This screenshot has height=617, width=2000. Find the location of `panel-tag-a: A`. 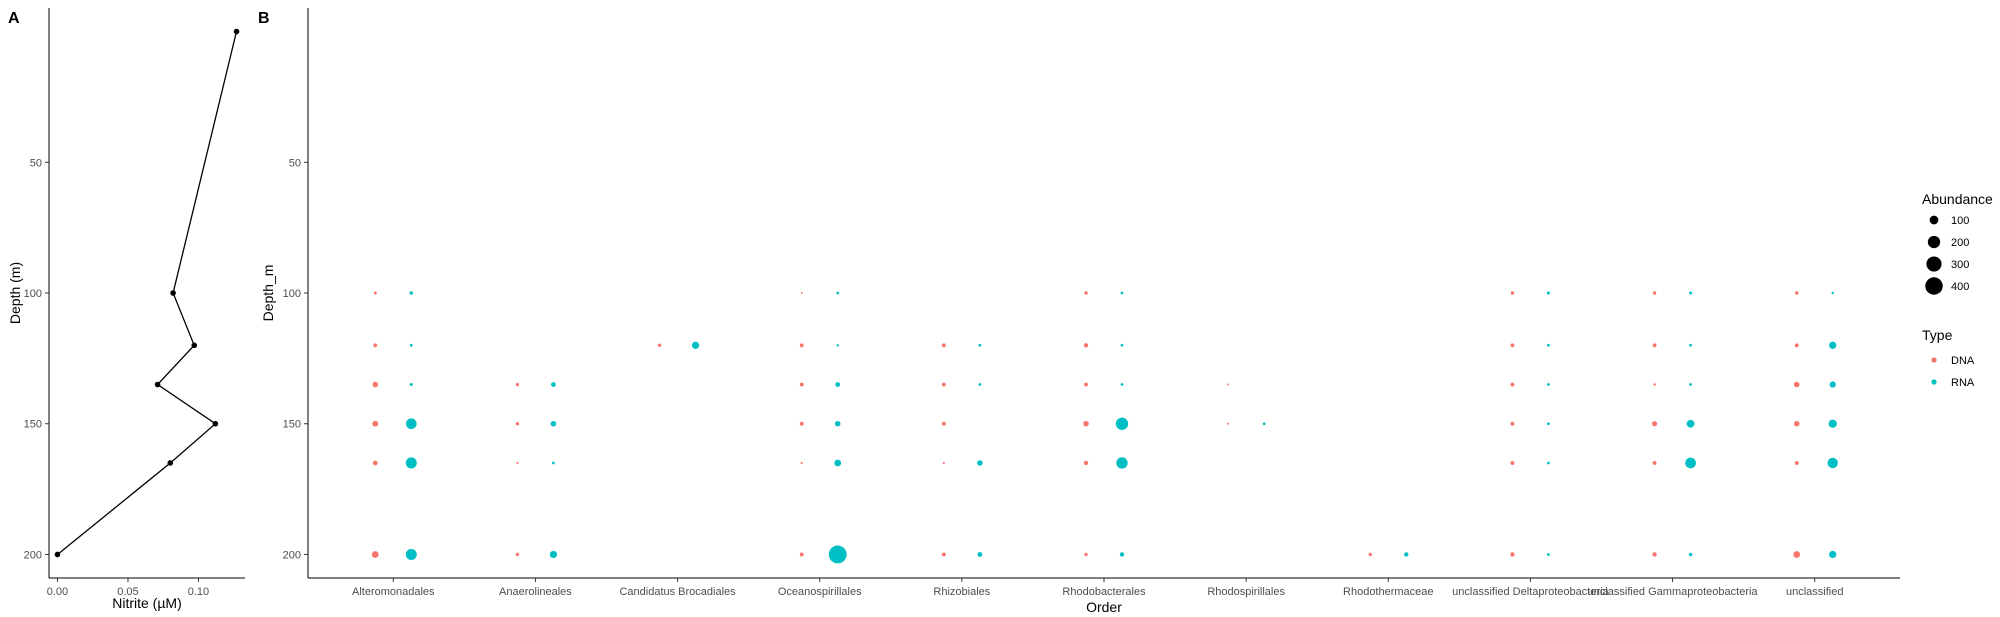

panel-tag-a: A is located at coordinates (14, 18).